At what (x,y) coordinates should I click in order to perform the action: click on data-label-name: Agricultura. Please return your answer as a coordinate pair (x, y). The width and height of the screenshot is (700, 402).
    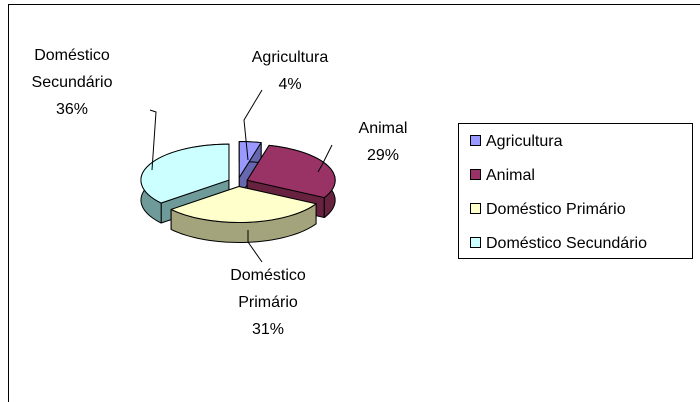
    Looking at the image, I should click on (290, 57).